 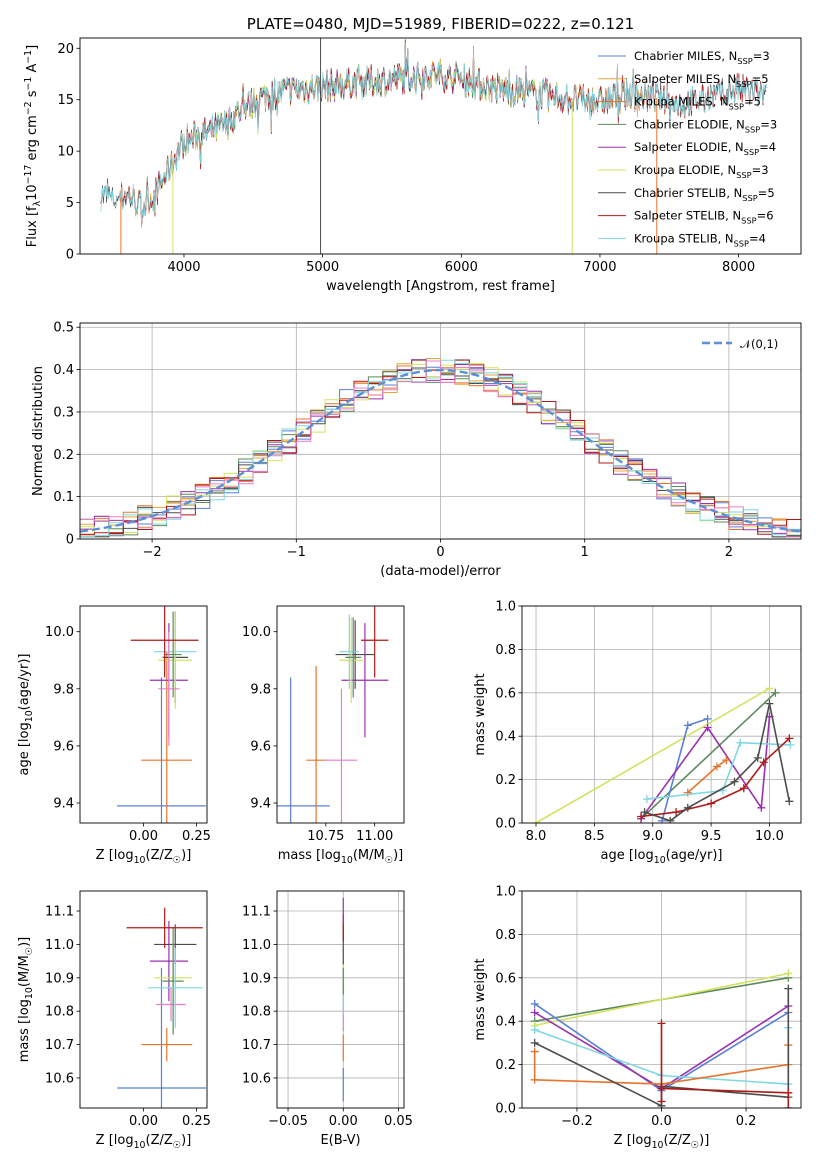 What do you see at coordinates (480, 714) in the screenshot?
I see `y-axis-label: mass weight` at bounding box center [480, 714].